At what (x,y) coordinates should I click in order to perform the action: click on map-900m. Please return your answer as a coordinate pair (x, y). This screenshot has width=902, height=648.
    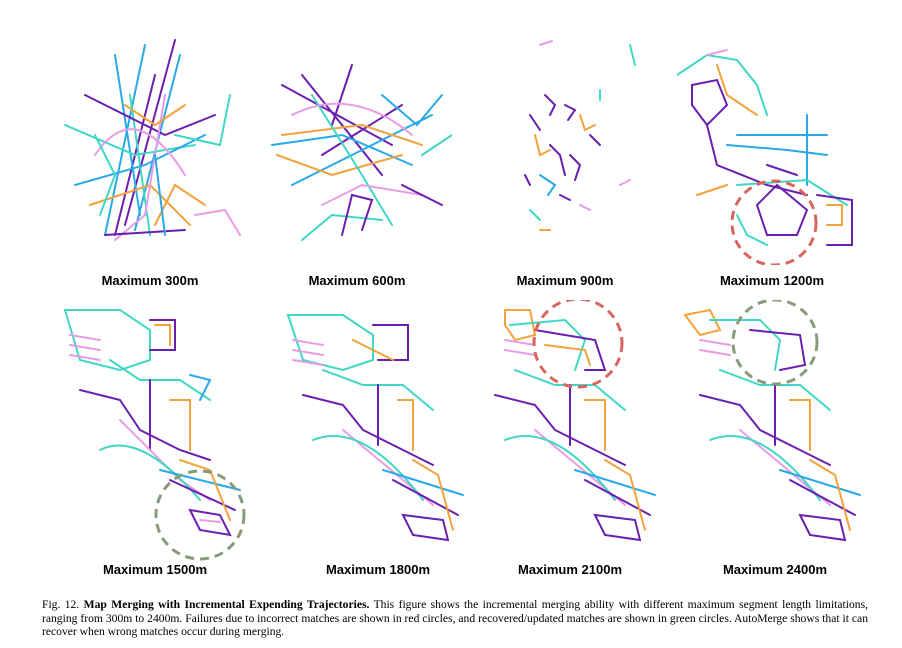
    Looking at the image, I should click on (580, 135).